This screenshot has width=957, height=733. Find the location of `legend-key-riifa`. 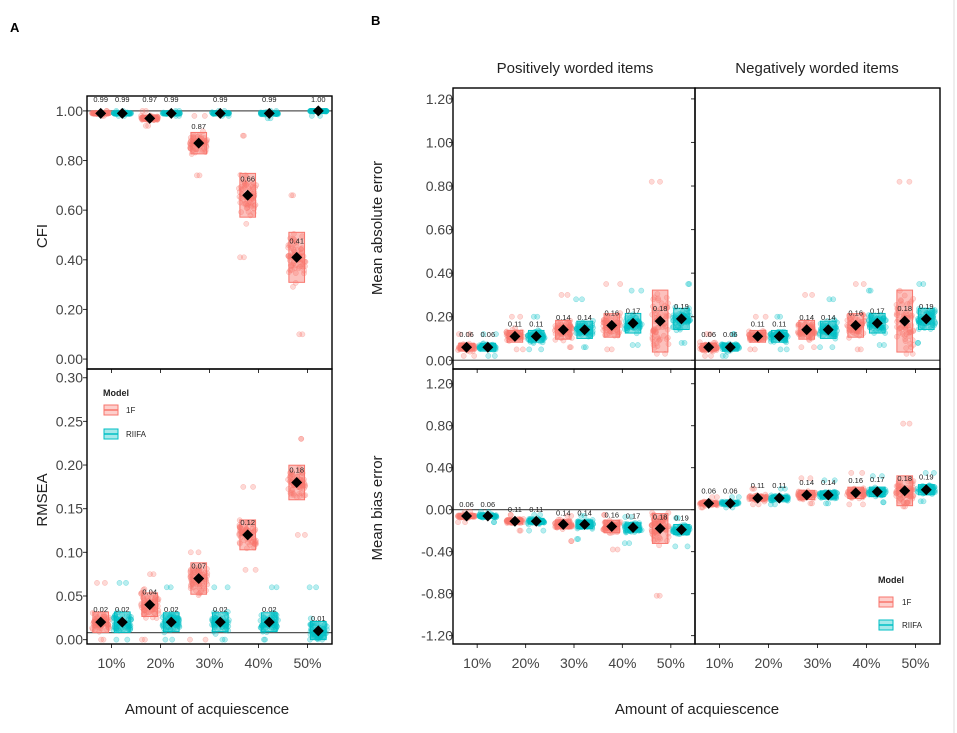

legend-key-riifa is located at coordinates (111, 434).